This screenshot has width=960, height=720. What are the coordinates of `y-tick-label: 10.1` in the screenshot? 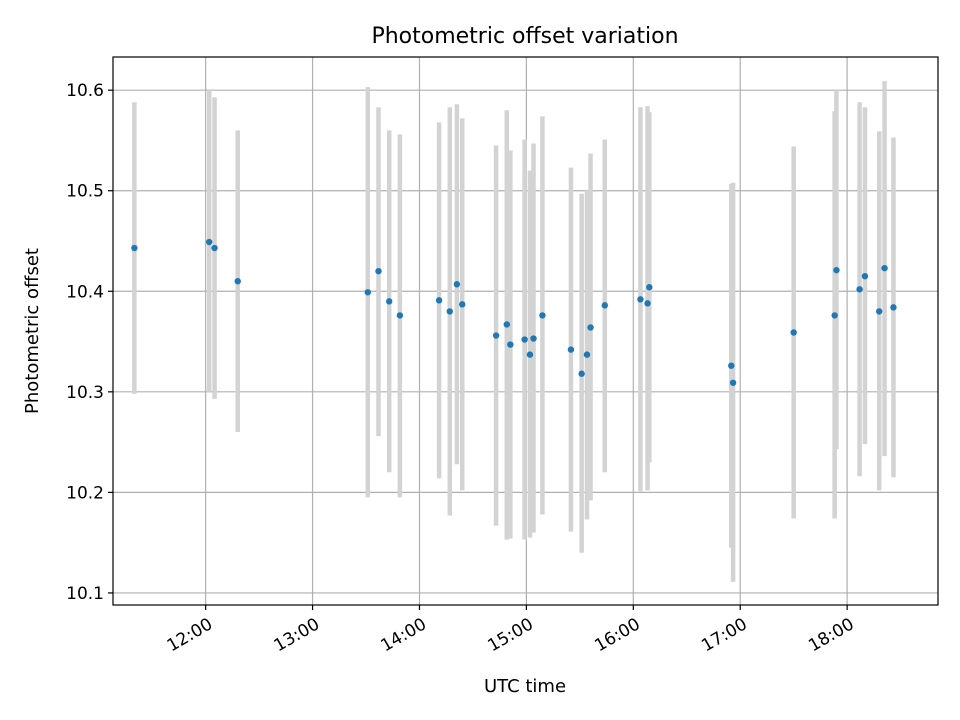 It's located at (85, 594).